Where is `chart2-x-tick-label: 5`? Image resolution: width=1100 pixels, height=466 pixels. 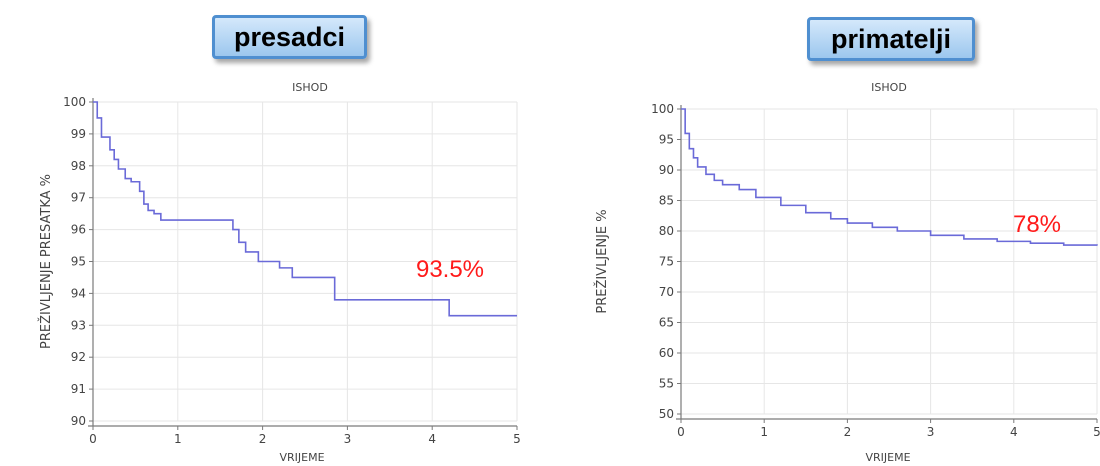
chart2-x-tick-label: 5 is located at coordinates (1096, 432).